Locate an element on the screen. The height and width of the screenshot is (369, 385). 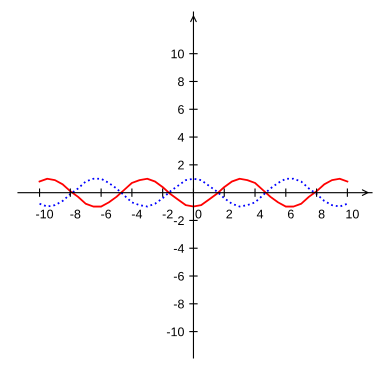
x-tick-label: 6 is located at coordinates (291, 214).